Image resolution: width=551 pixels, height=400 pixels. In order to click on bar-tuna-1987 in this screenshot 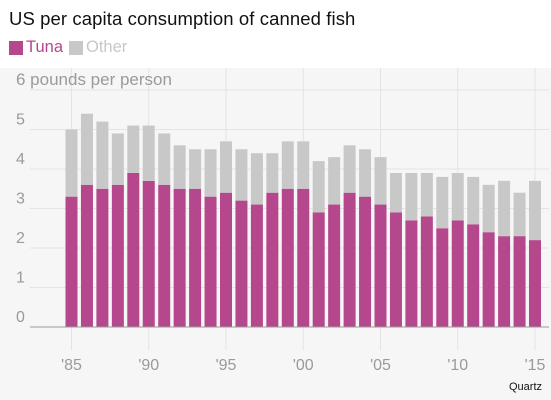, I will do `click(102, 257)`.